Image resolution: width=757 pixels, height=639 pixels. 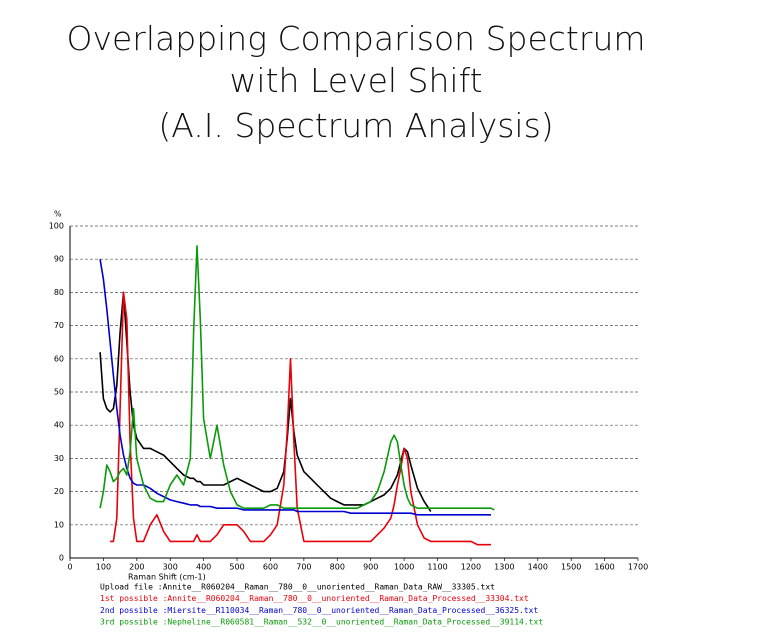 What do you see at coordinates (136, 567) in the screenshot?
I see `x-tick-label: 200` at bounding box center [136, 567].